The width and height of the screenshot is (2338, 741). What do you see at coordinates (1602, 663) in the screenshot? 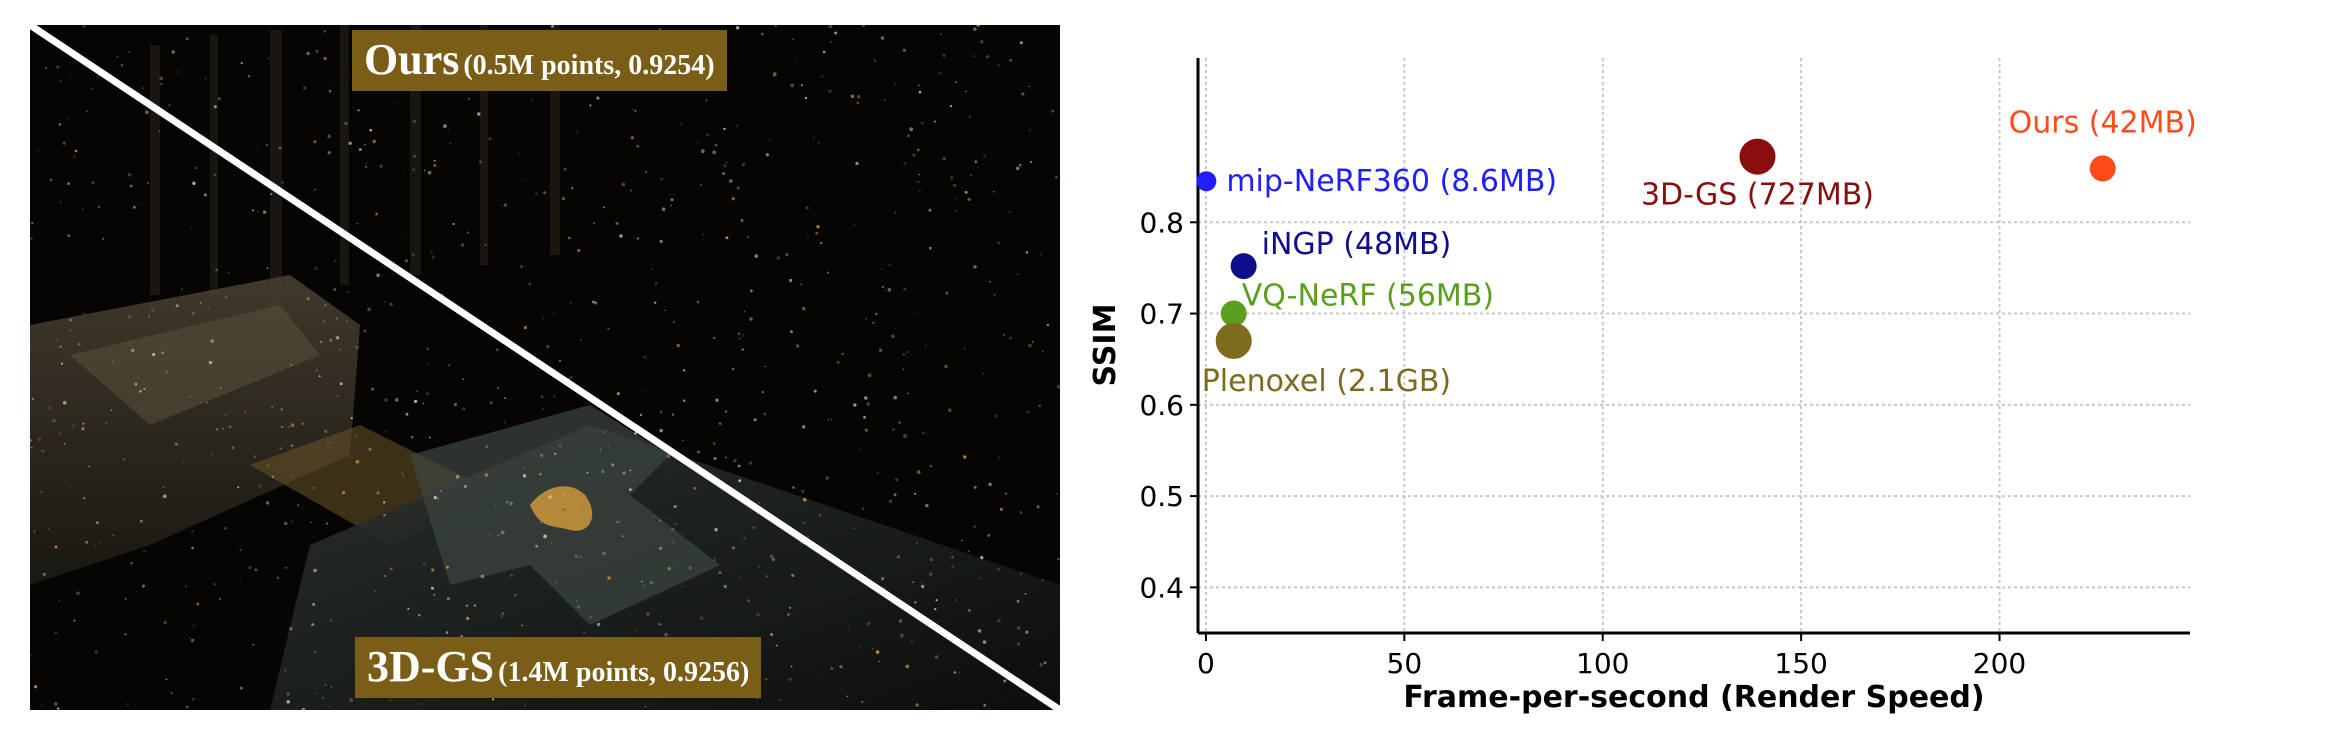
I see `x-tick-label: 100` at bounding box center [1602, 663].